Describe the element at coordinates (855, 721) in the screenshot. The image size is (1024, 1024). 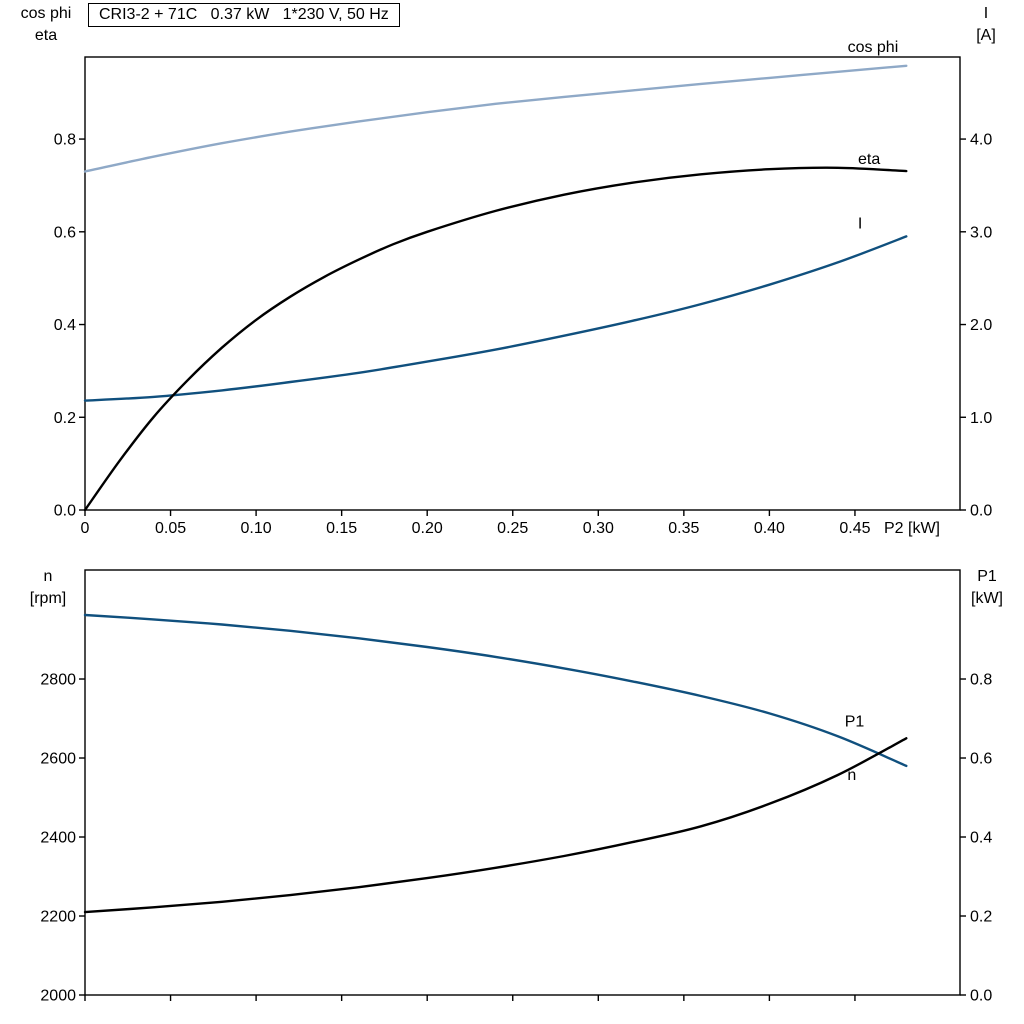
I see `curve-label-p1: P1` at that location.